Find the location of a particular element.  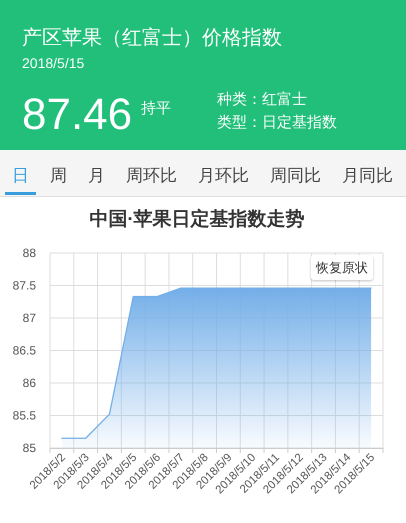

text: 产区苹果（红富士）价格指数 is located at coordinates (152, 37).